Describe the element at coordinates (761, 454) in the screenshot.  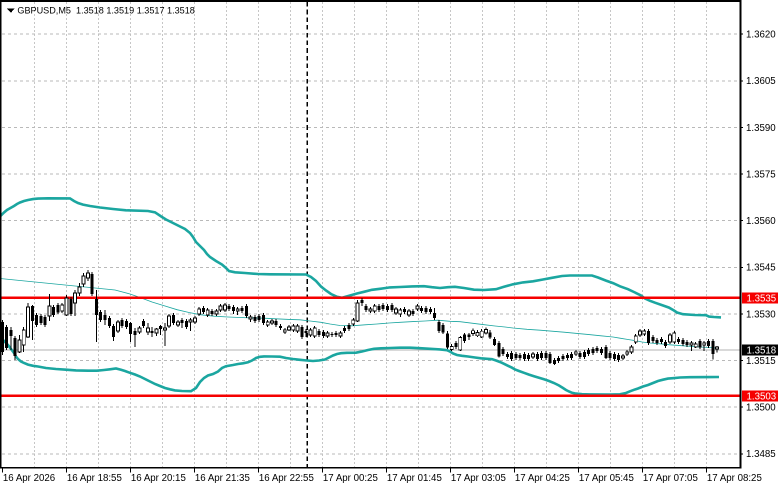
I see `svg-text: 1.3485` at that location.